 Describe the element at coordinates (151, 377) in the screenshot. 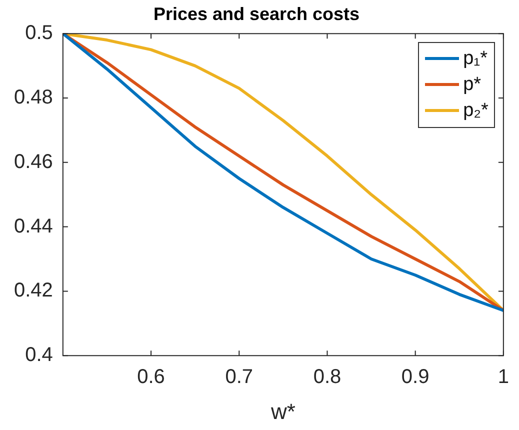

I see `x-tick-label: 0.6` at that location.